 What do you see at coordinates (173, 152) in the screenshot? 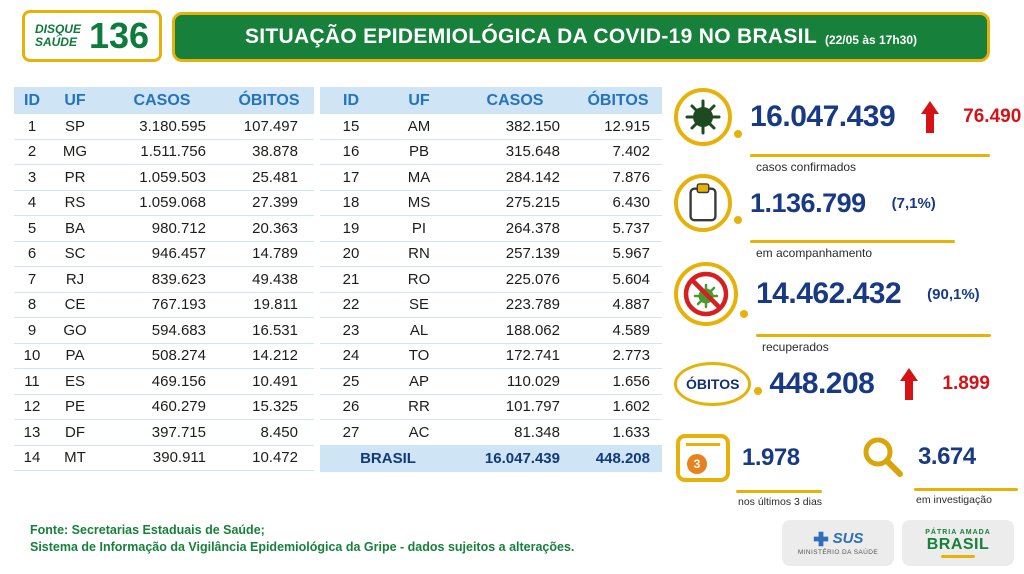
I see `table-cell: 1.511.756` at bounding box center [173, 152].